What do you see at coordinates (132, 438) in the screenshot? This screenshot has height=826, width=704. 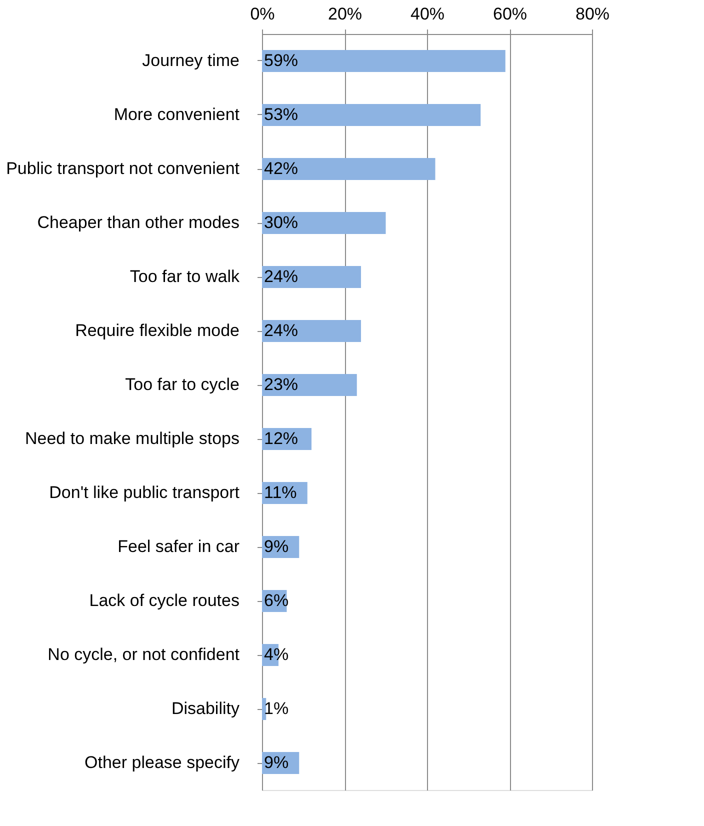 I see `y-tick-label: Need to make multiple stops` at bounding box center [132, 438].